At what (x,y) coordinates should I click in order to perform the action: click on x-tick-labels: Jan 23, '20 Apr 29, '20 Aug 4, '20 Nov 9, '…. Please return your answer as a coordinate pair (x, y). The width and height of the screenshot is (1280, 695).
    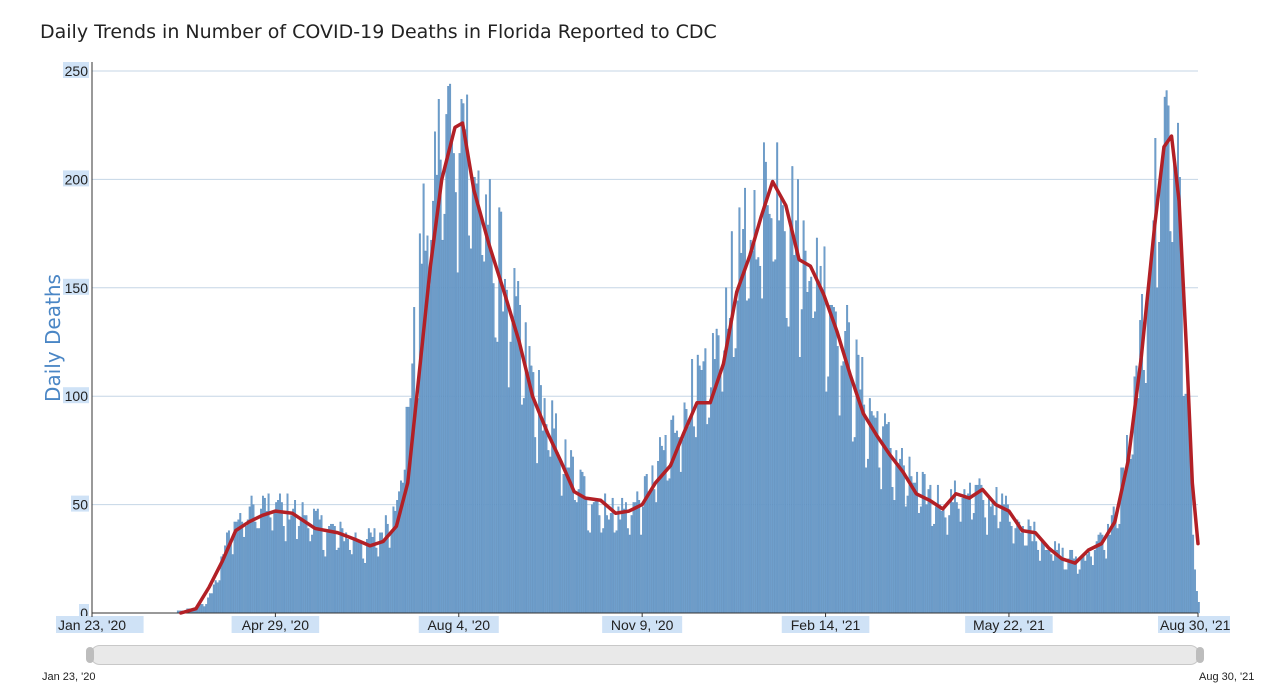
    Looking at the image, I should click on (643, 623).